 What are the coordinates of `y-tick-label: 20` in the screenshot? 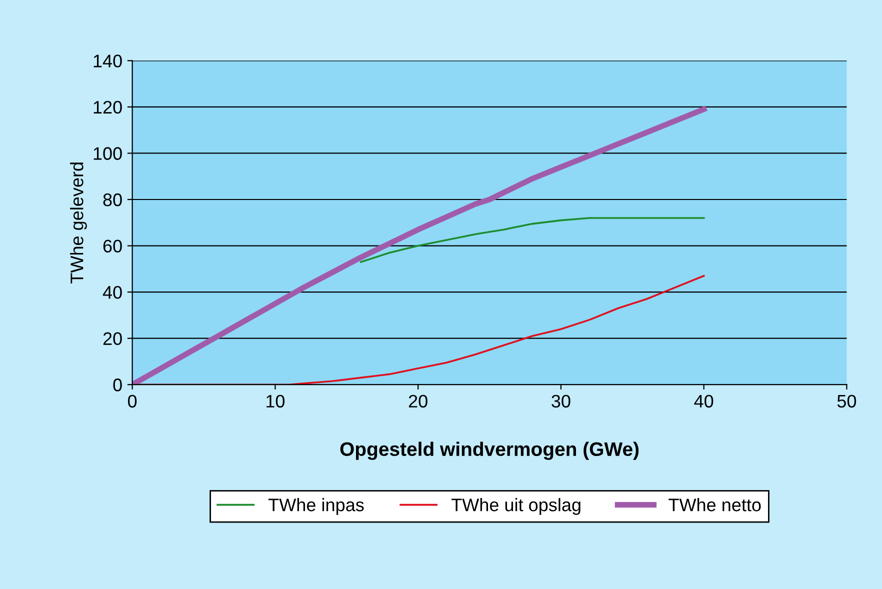 It's located at (112, 339).